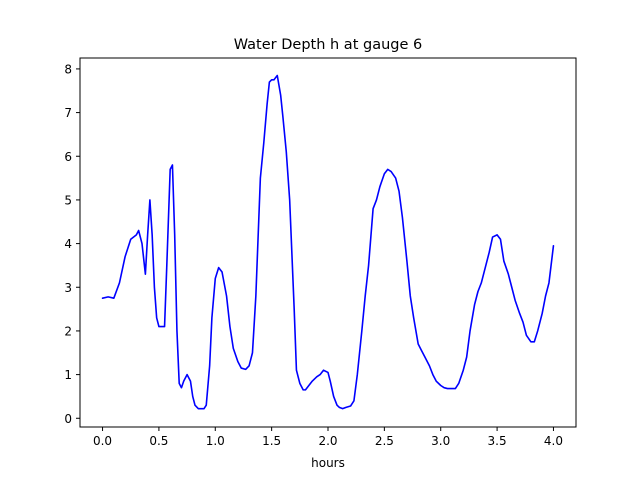 The height and width of the screenshot is (480, 640). What do you see at coordinates (328, 45) in the screenshot?
I see `chart-title: Water Depth h at gauge 6` at bounding box center [328, 45].